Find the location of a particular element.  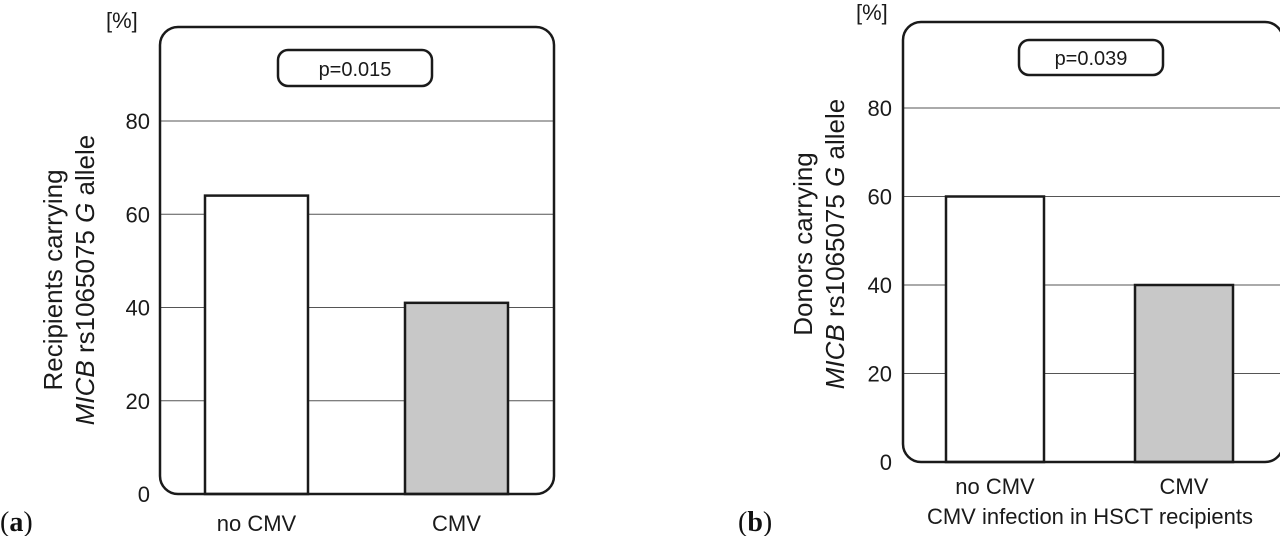

panel-b-pvalue-box is located at coordinates (1091, 57).